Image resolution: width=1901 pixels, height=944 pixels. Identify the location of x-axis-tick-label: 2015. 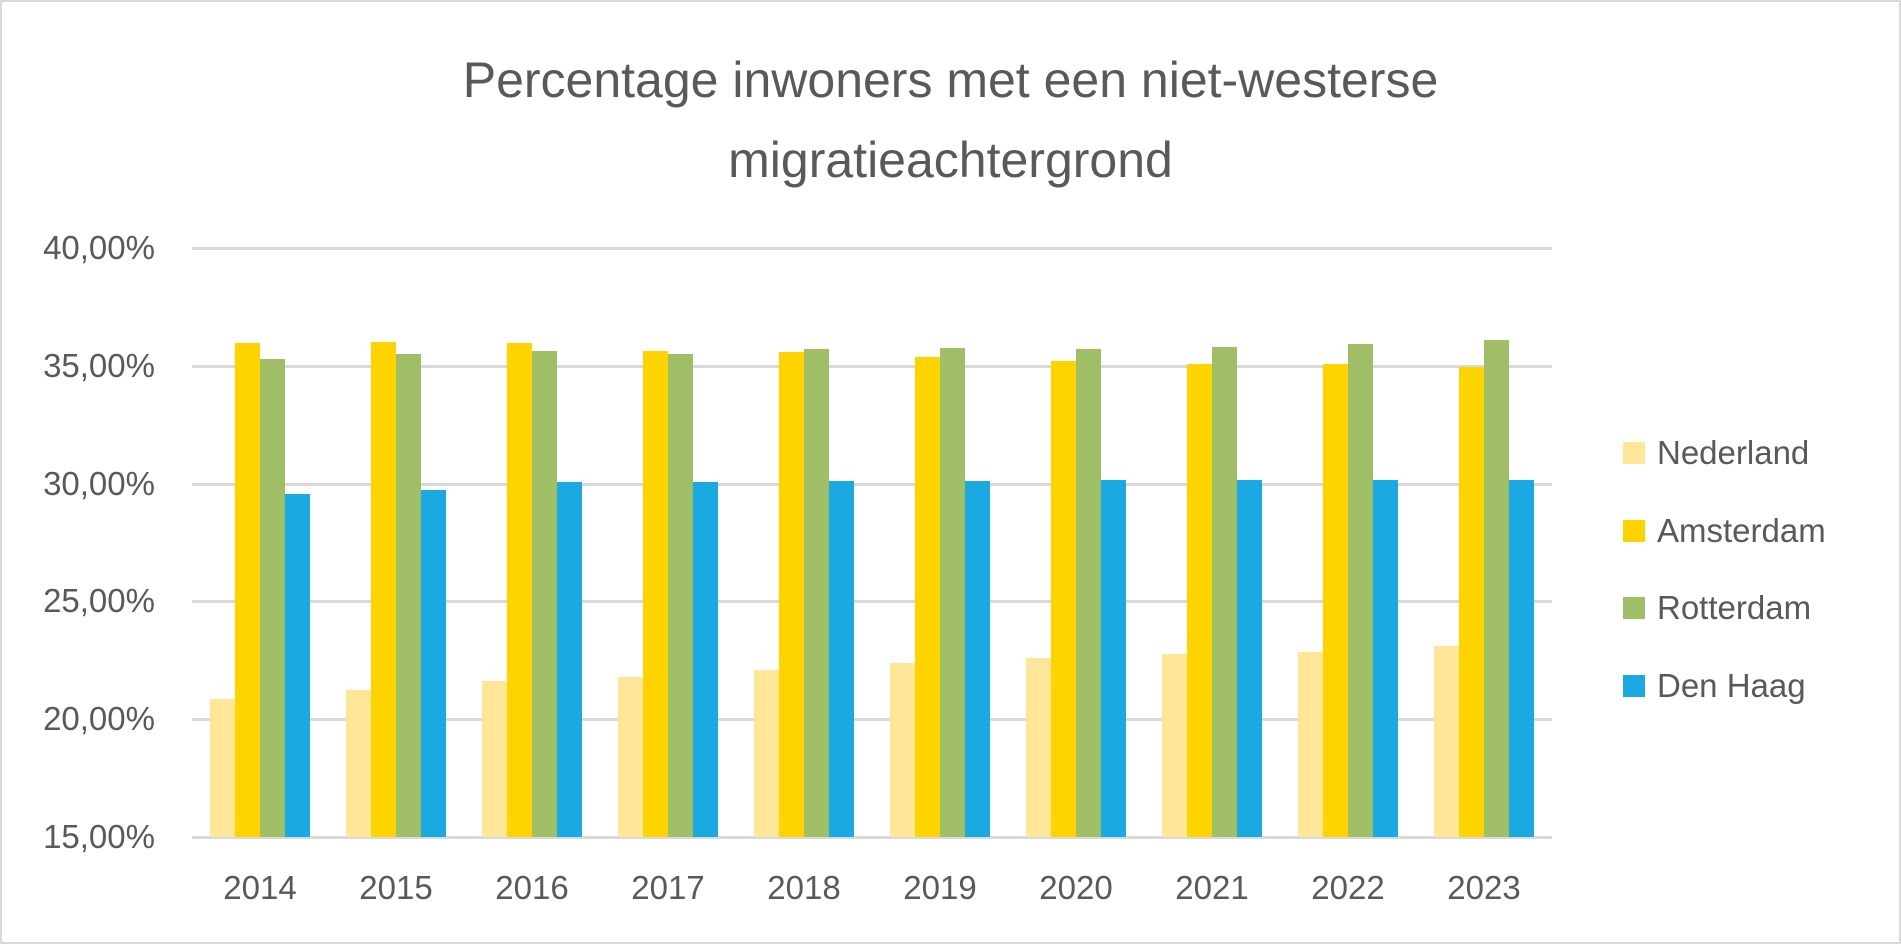
(396, 887).